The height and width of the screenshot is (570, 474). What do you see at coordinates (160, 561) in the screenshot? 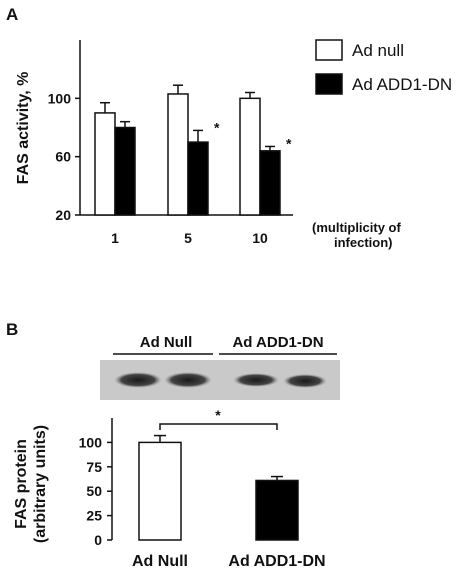
I see `x-tick-label-b: Ad Null` at bounding box center [160, 561].